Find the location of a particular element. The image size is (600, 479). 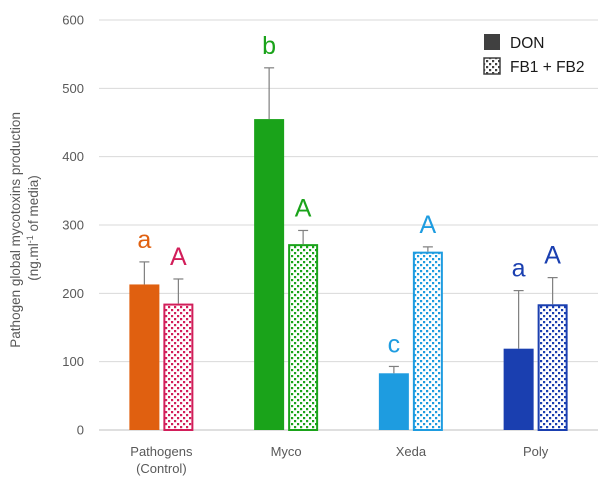

legend-swatch-fb is located at coordinates (492, 66).